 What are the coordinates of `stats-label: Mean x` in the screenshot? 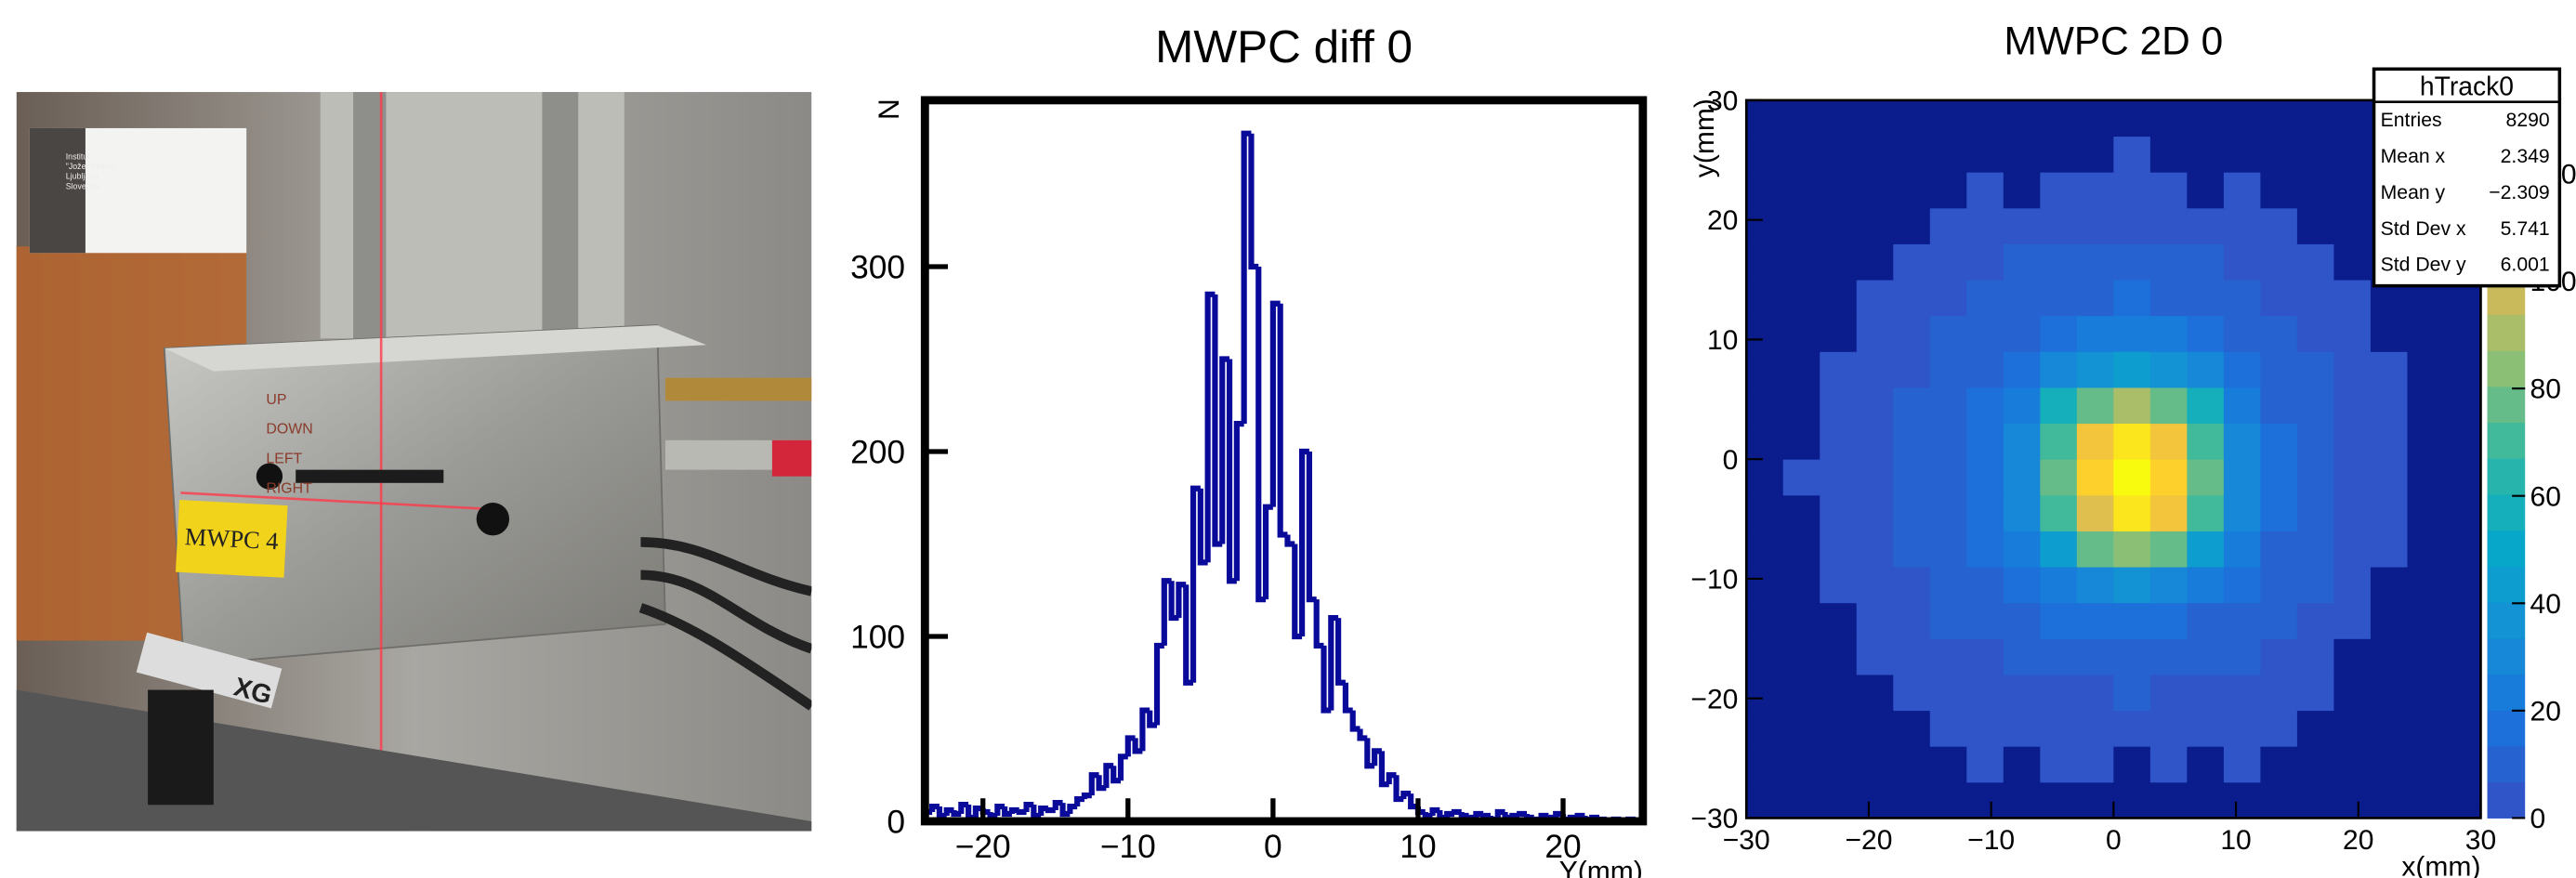 It's located at (2413, 156).